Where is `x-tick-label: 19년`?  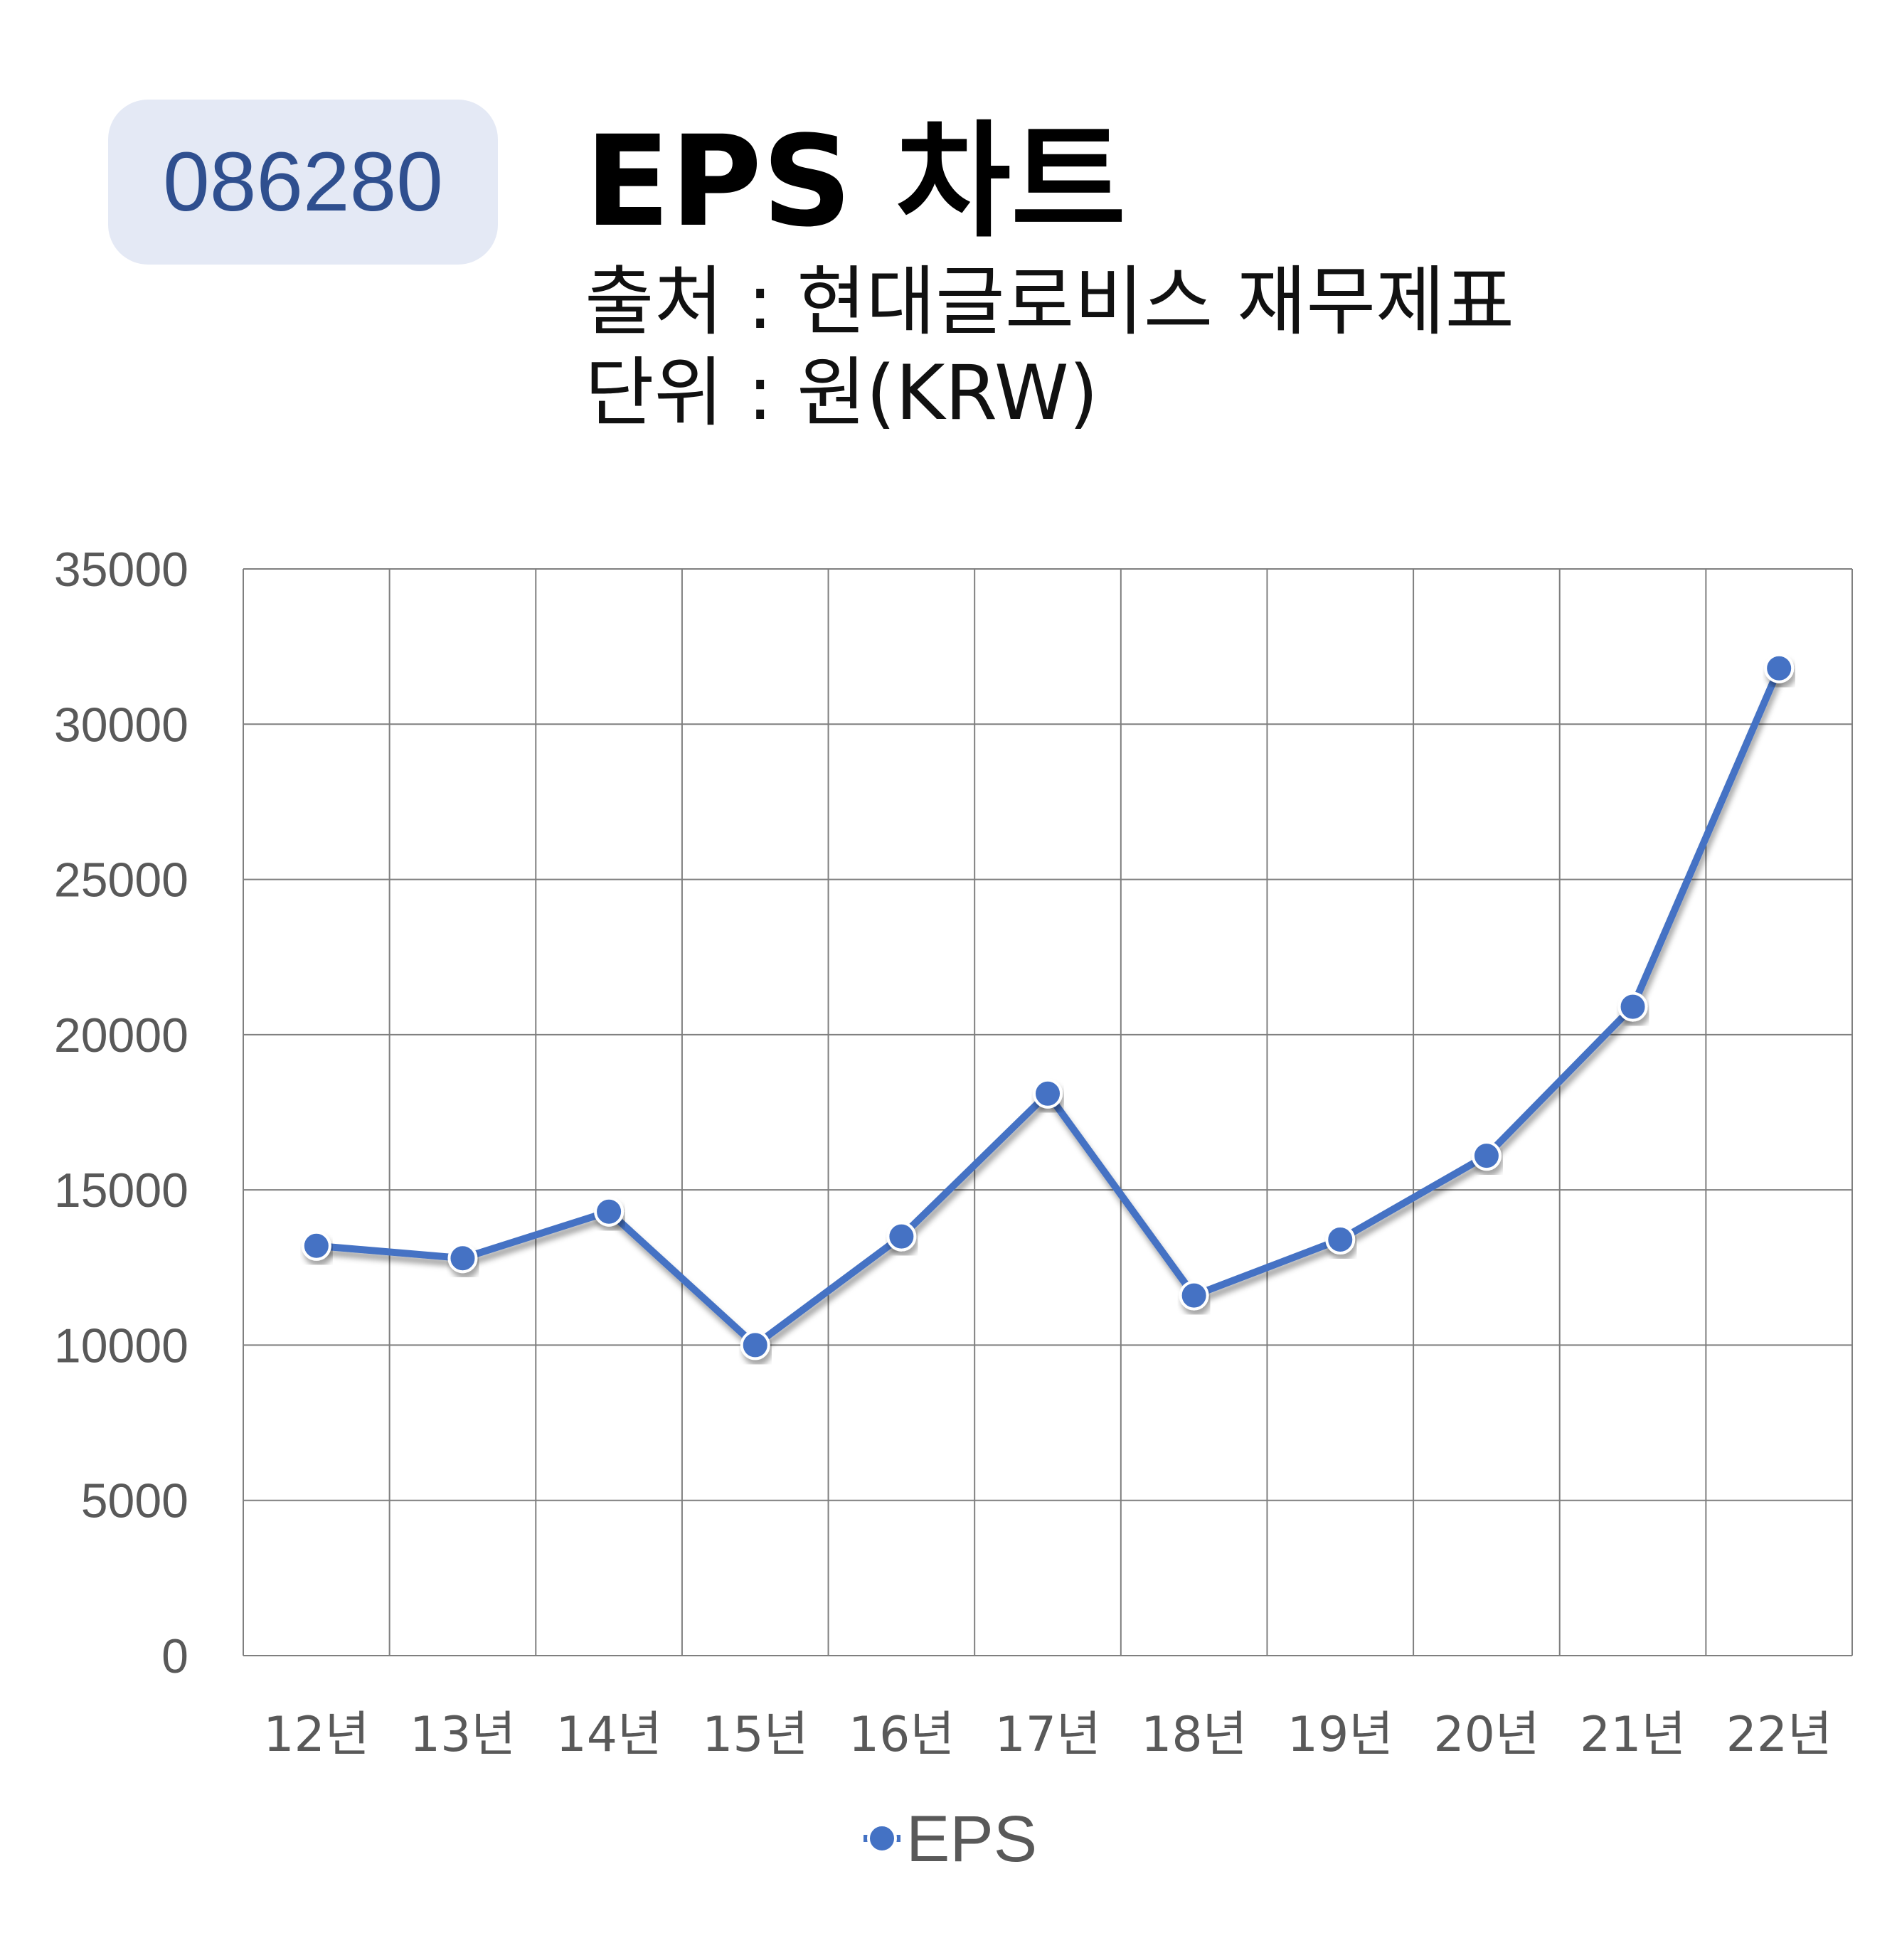
x-tick-label: 19년 is located at coordinates (1340, 1735).